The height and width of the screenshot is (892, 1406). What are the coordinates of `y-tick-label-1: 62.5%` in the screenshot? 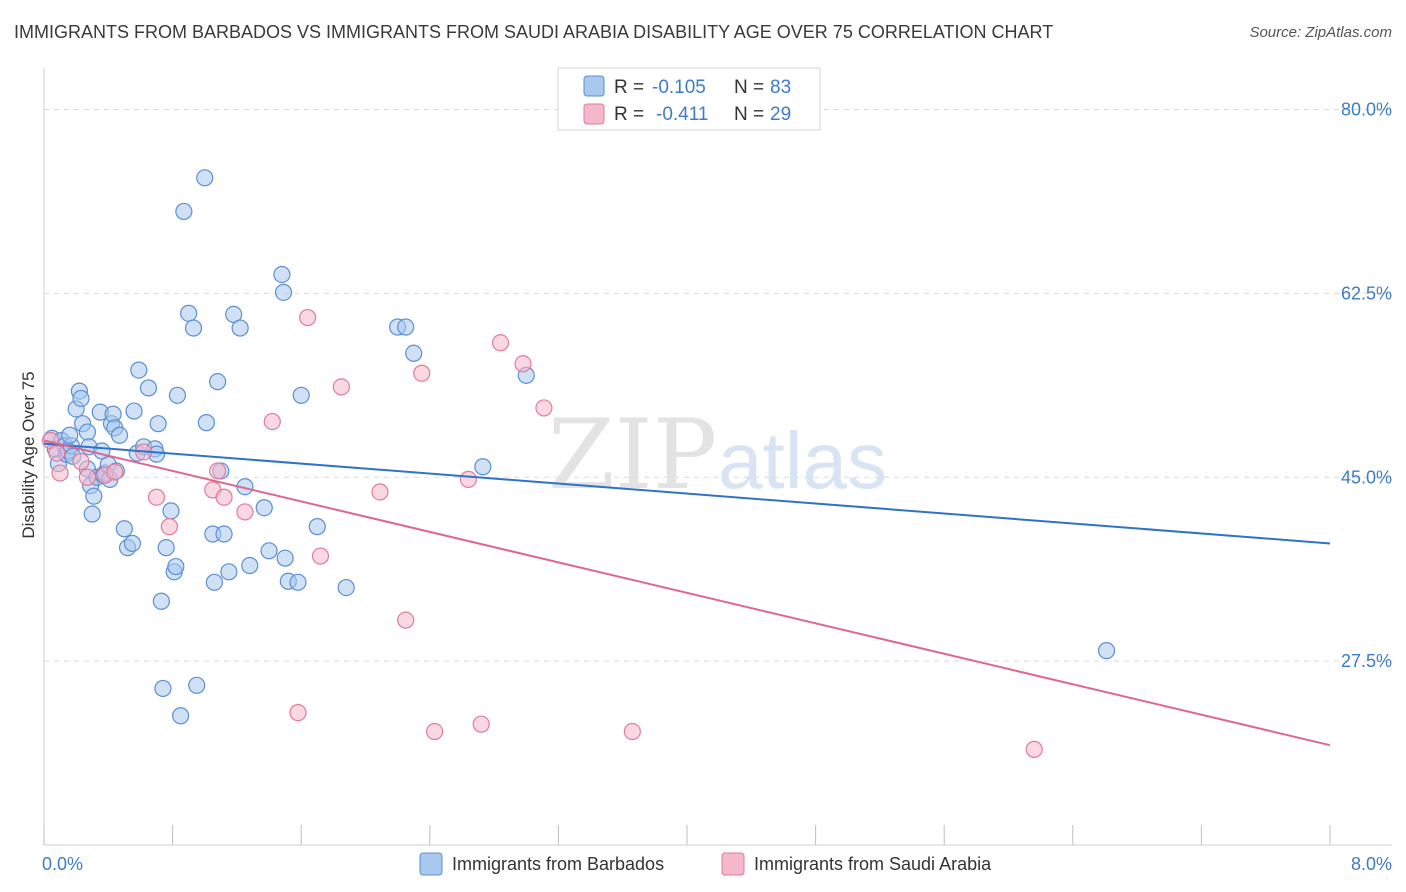 It's located at (1366, 293).